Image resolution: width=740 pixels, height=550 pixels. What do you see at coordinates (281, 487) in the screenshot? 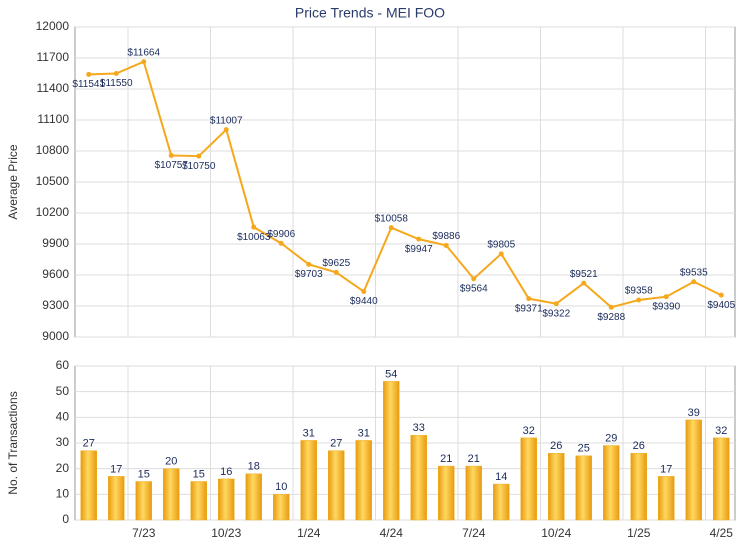
I see `value-label: 10` at bounding box center [281, 487].